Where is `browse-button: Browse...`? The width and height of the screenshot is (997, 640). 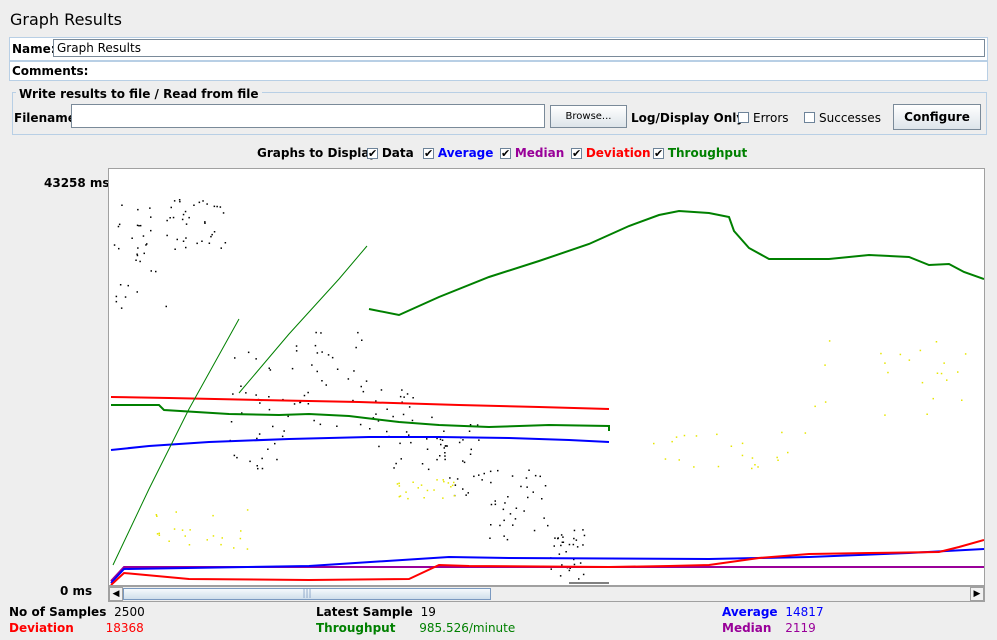 browse-button: Browse... is located at coordinates (588, 116).